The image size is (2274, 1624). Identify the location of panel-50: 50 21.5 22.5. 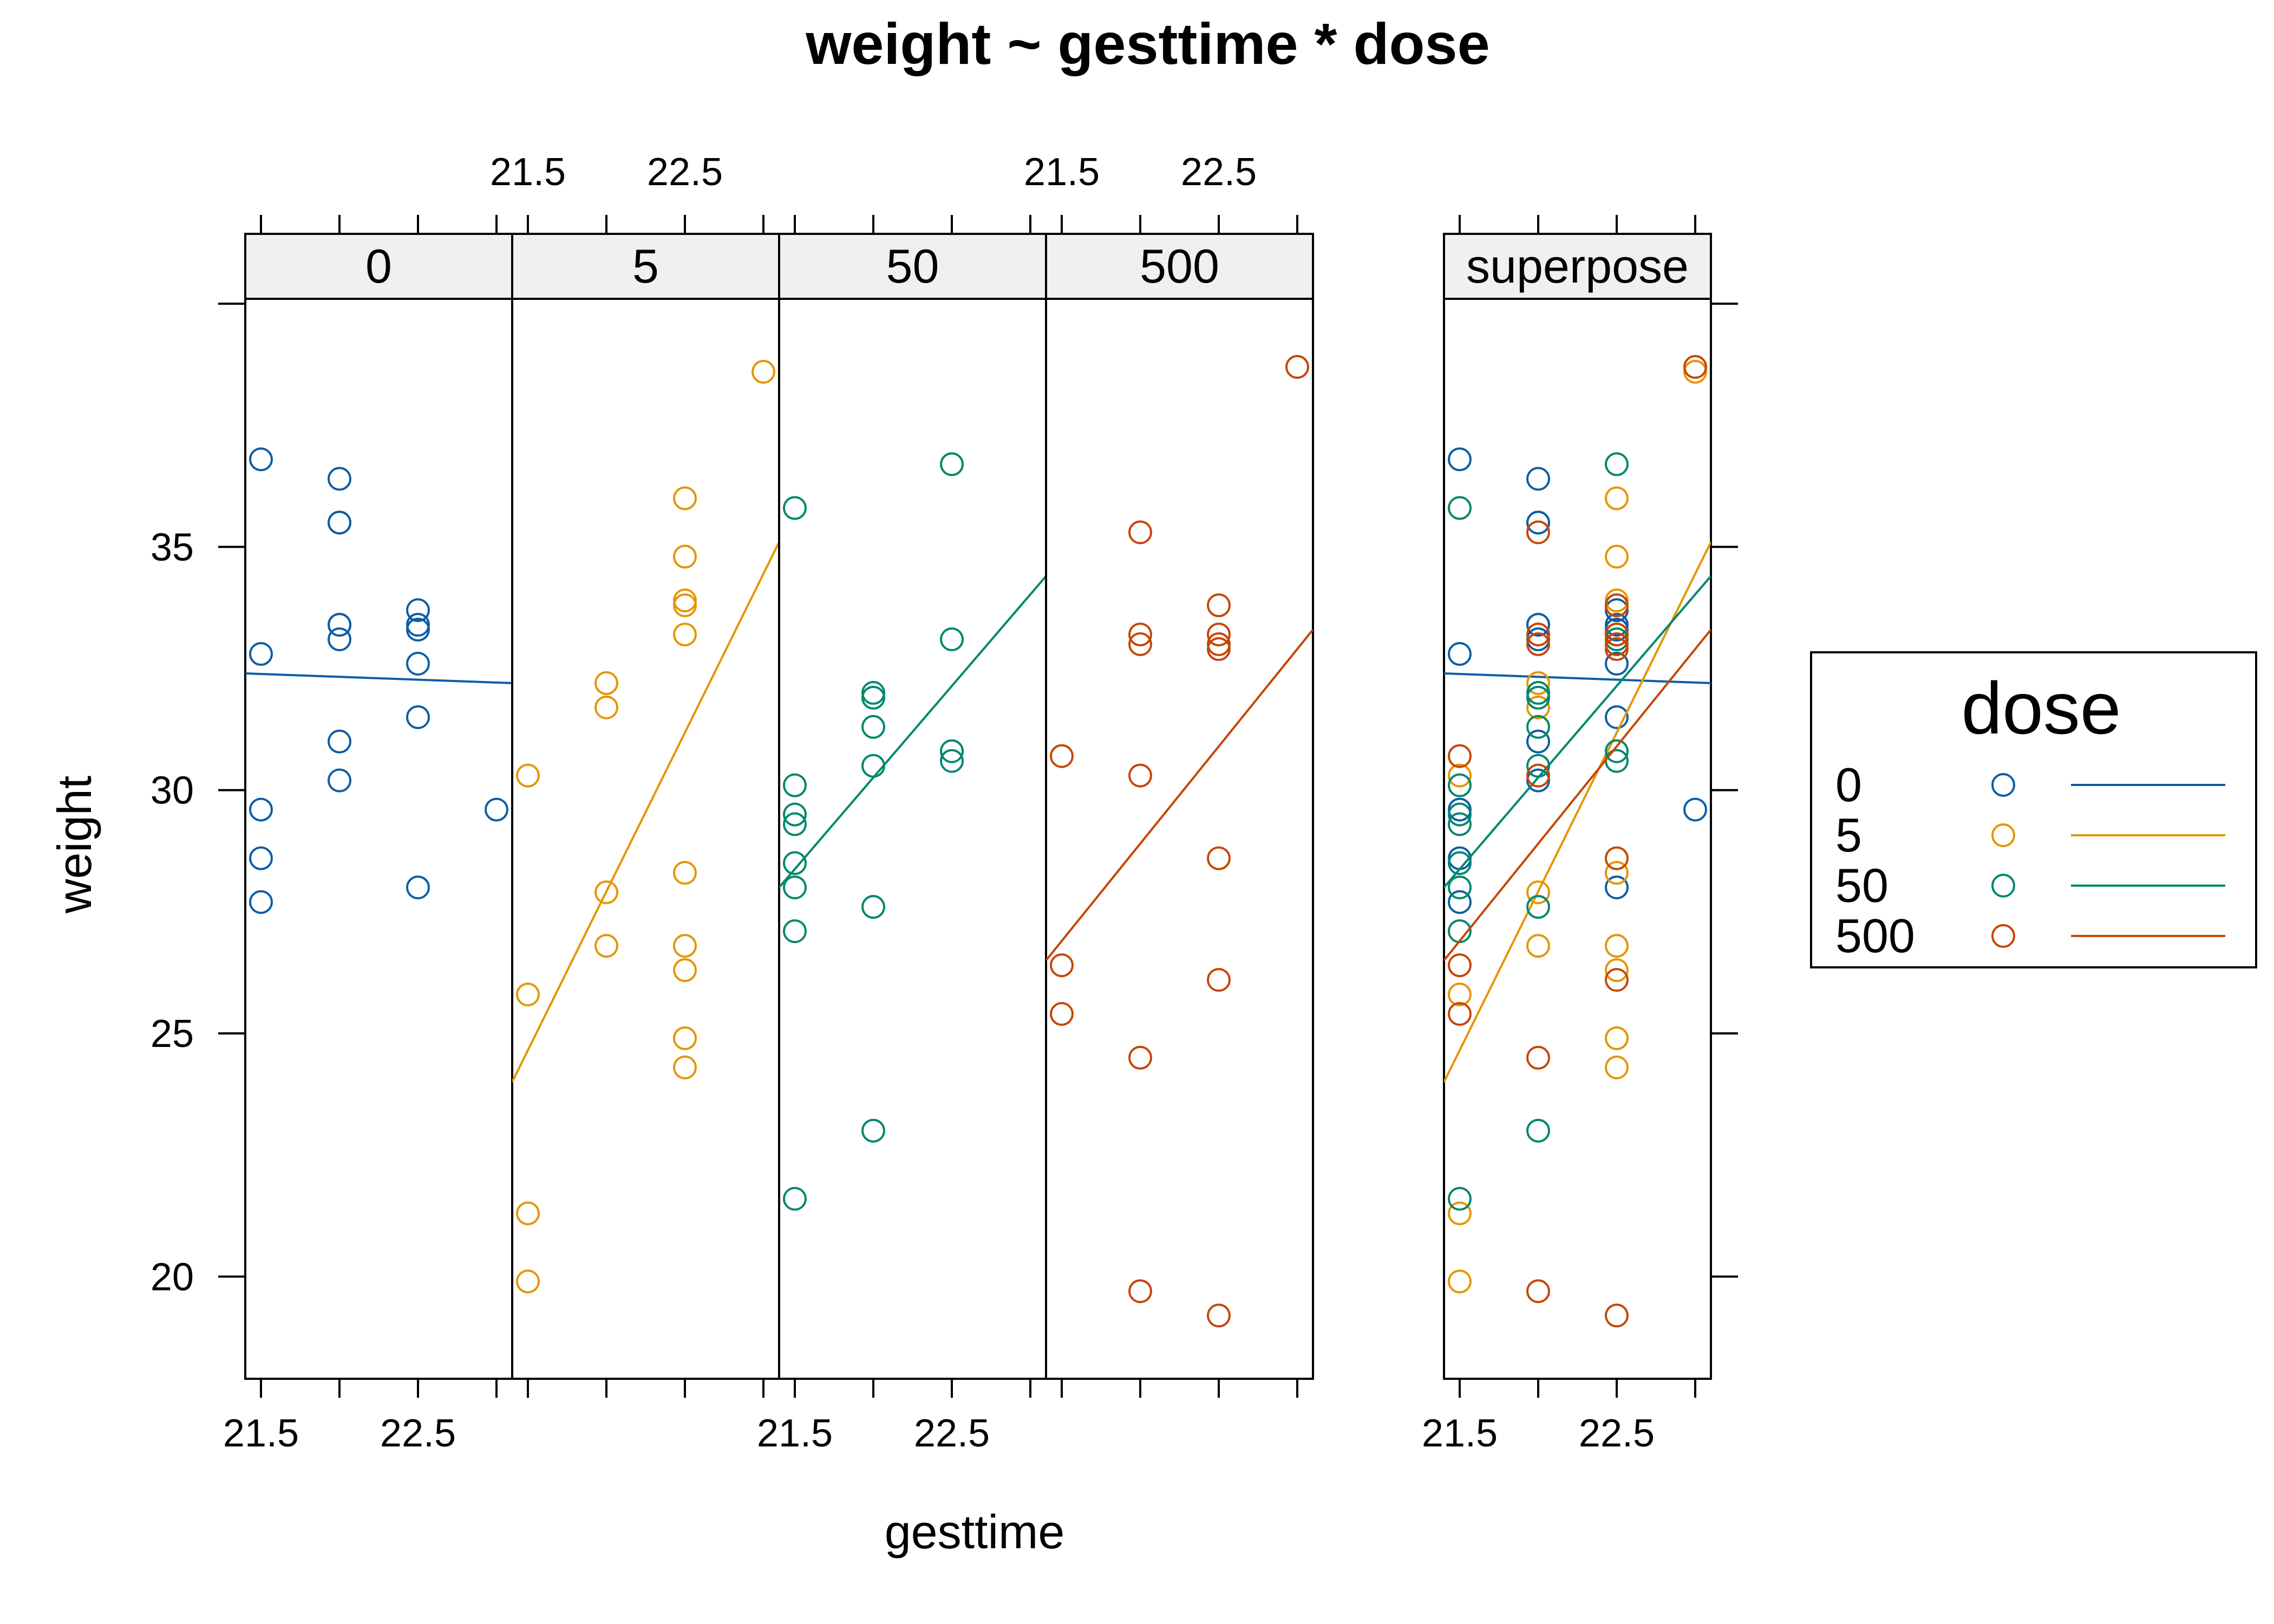
(902, 835).